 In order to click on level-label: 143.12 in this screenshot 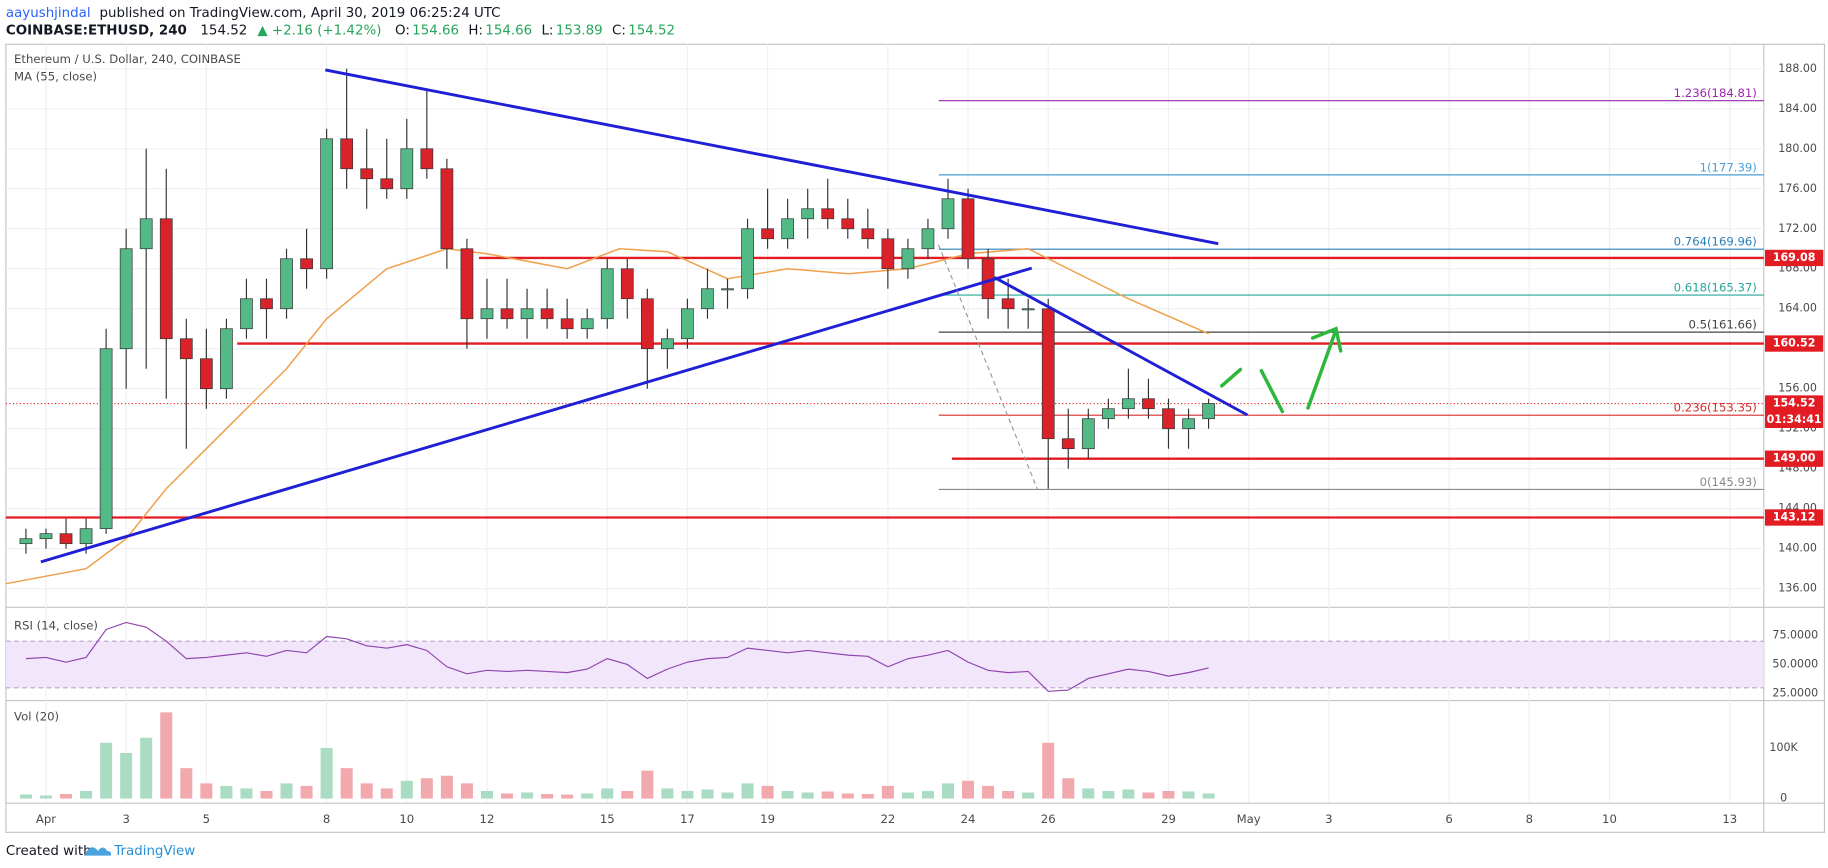, I will do `click(1794, 516)`.